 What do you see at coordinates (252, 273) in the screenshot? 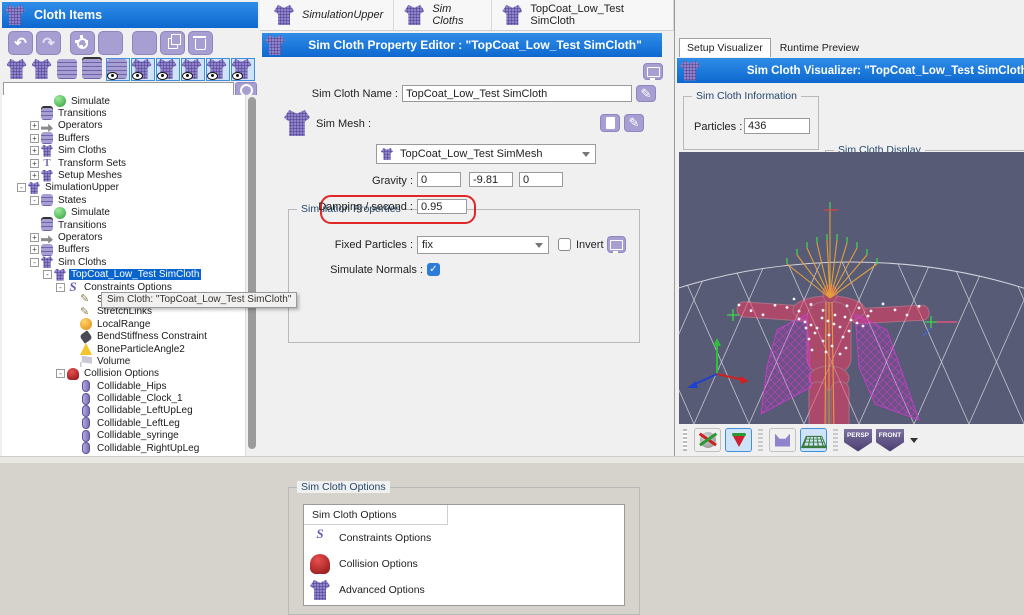
I see `scrollbar-thumb` at bounding box center [252, 273].